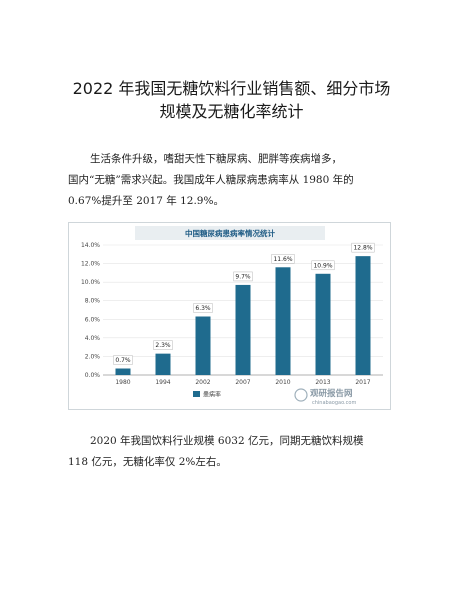 This screenshot has height=600, width=463. What do you see at coordinates (122, 382) in the screenshot?
I see `x-tick-label: 1980` at bounding box center [122, 382].